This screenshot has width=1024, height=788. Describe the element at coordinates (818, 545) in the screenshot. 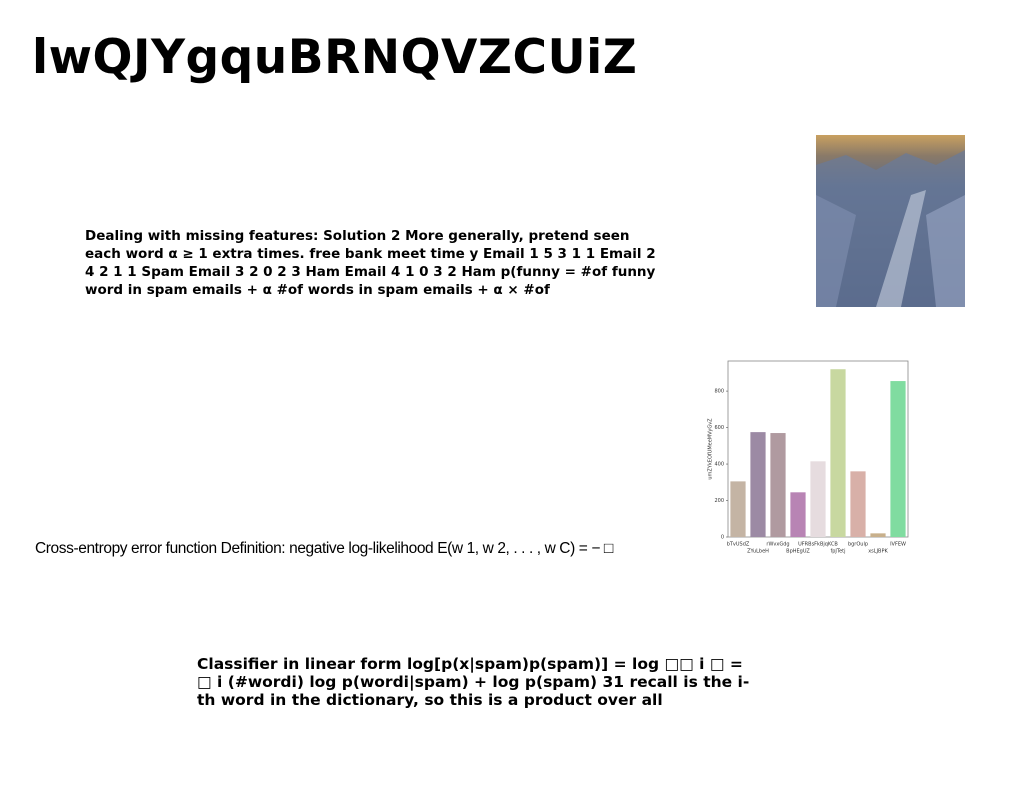

I see `x-tick-label: UFRBsFkBjqKCB` at that location.